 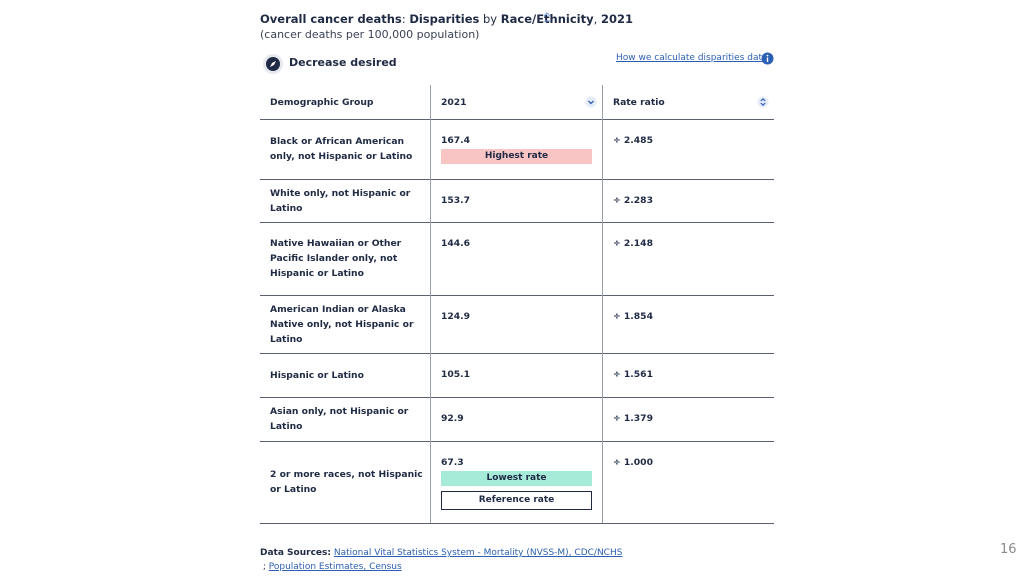 I want to click on rate-badge: Highest rate, so click(x=516, y=156).